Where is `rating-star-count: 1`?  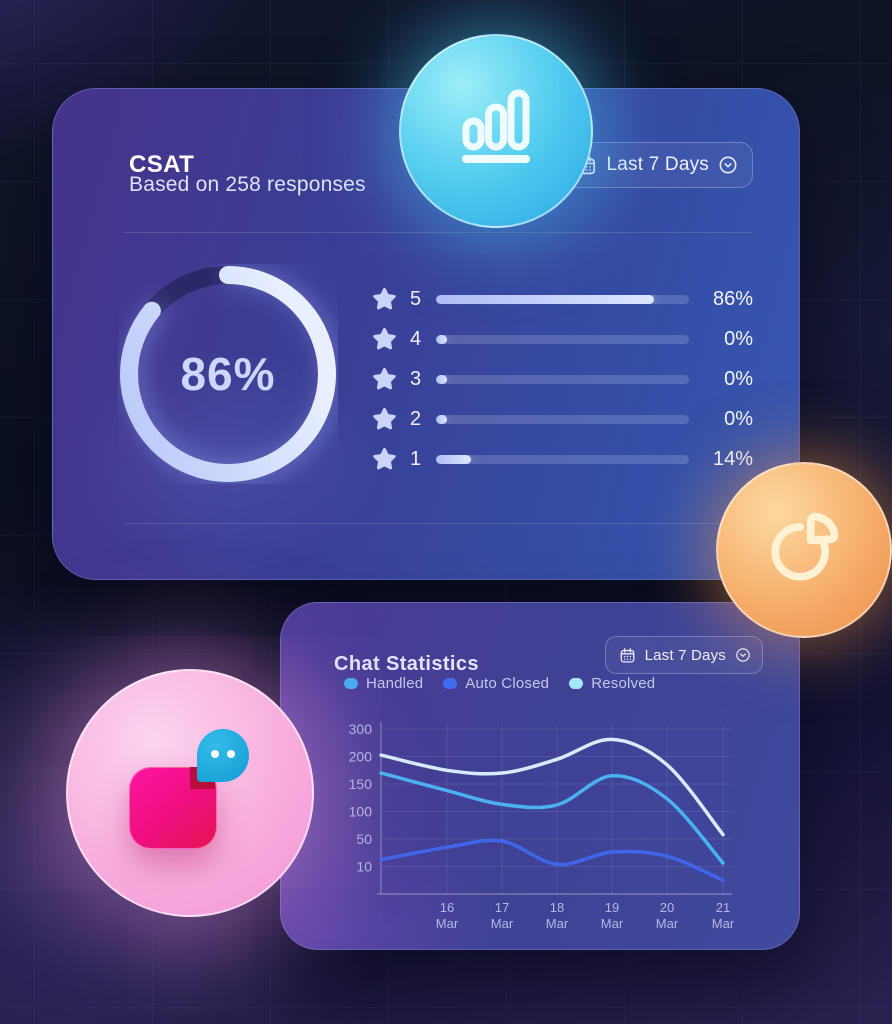 rating-star-count: 1 is located at coordinates (416, 458).